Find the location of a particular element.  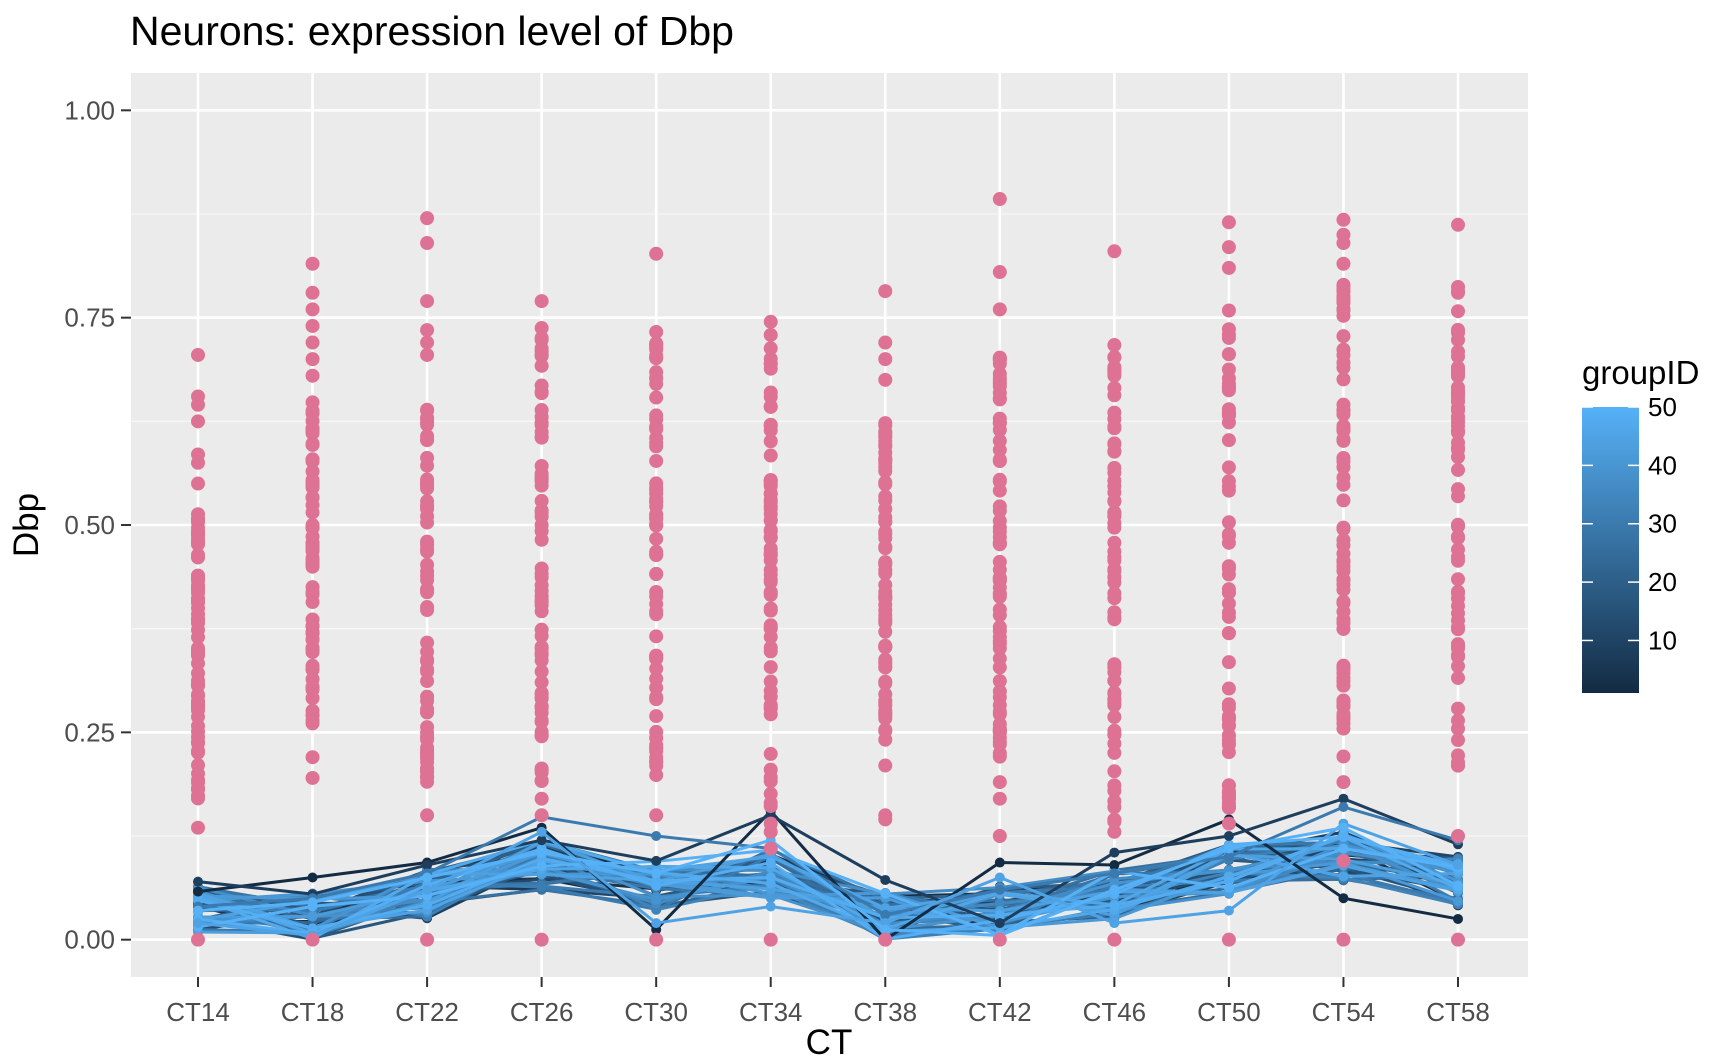

legend-ticks: 10 20 30 40 50 is located at coordinates (1629, 523).